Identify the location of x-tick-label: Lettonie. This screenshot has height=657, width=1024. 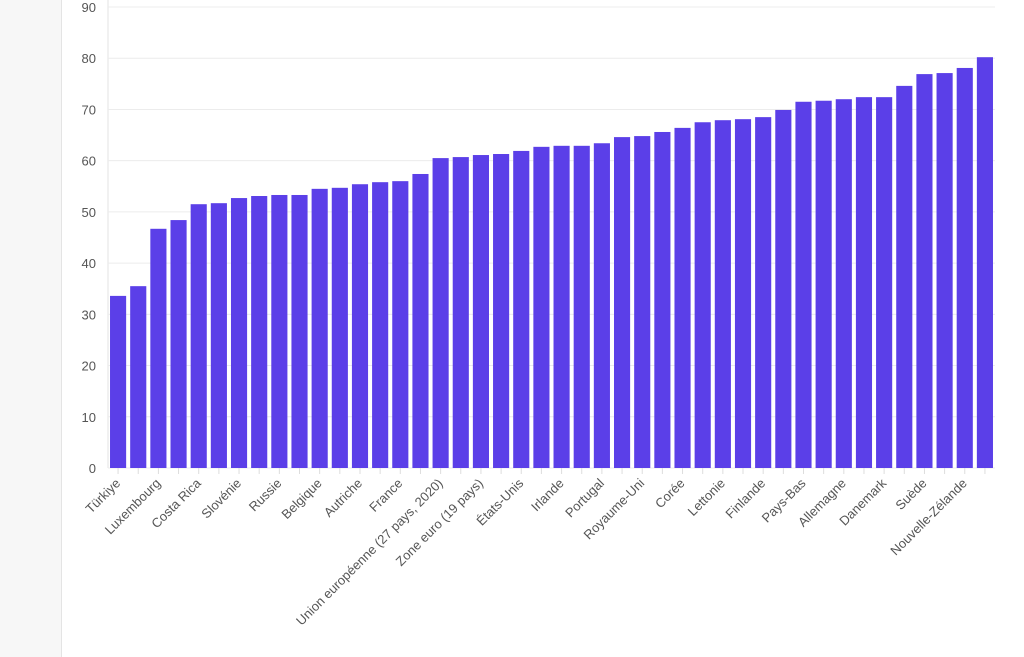
(706, 497).